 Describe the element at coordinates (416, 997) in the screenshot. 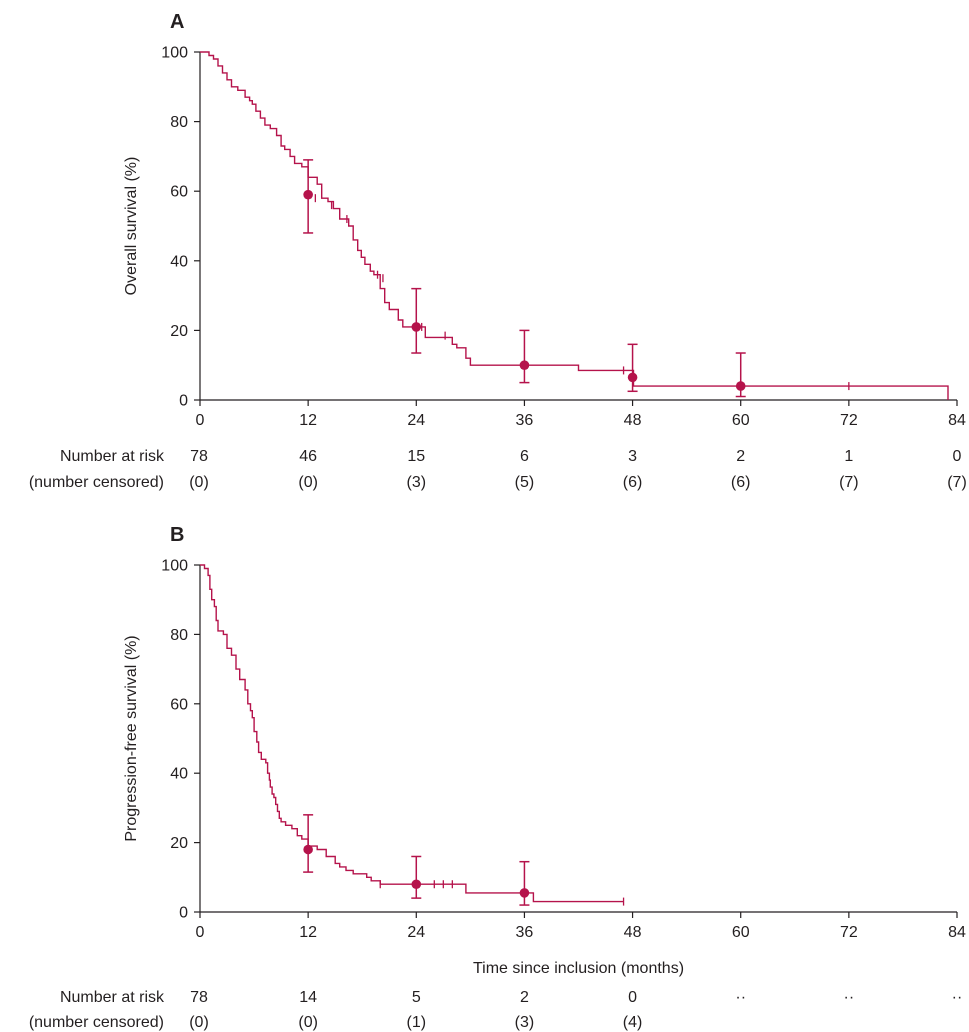

I see `risk-count: 5` at that location.